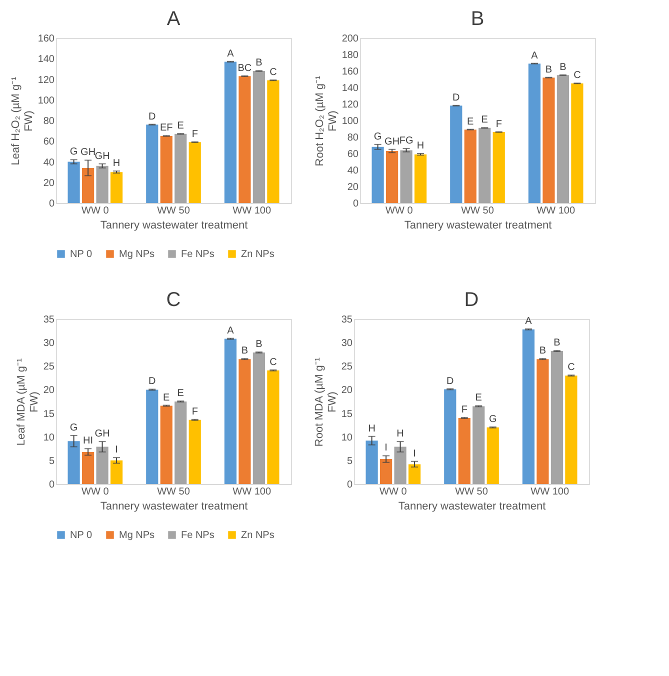 The width and height of the screenshot is (669, 676). I want to click on y-tick-label: 200, so click(350, 39).